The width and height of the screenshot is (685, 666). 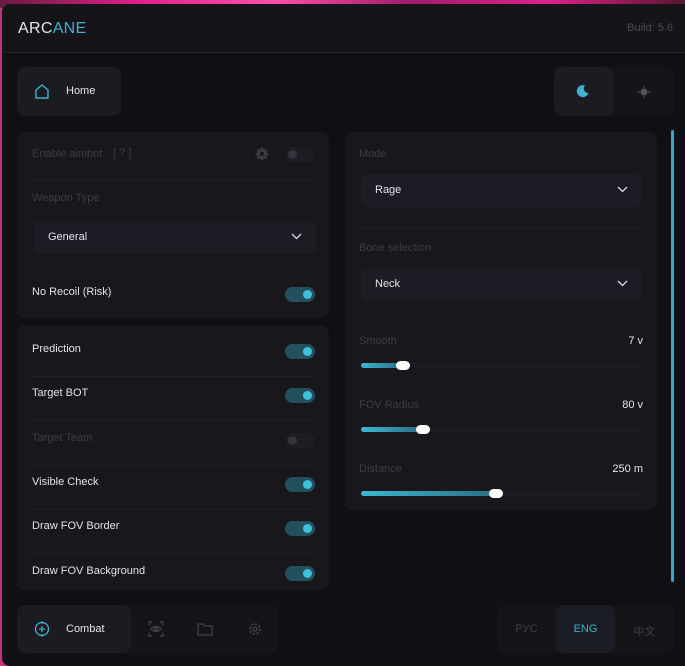 I want to click on language-selector: РУС ENG 中文, so click(x=586, y=629).